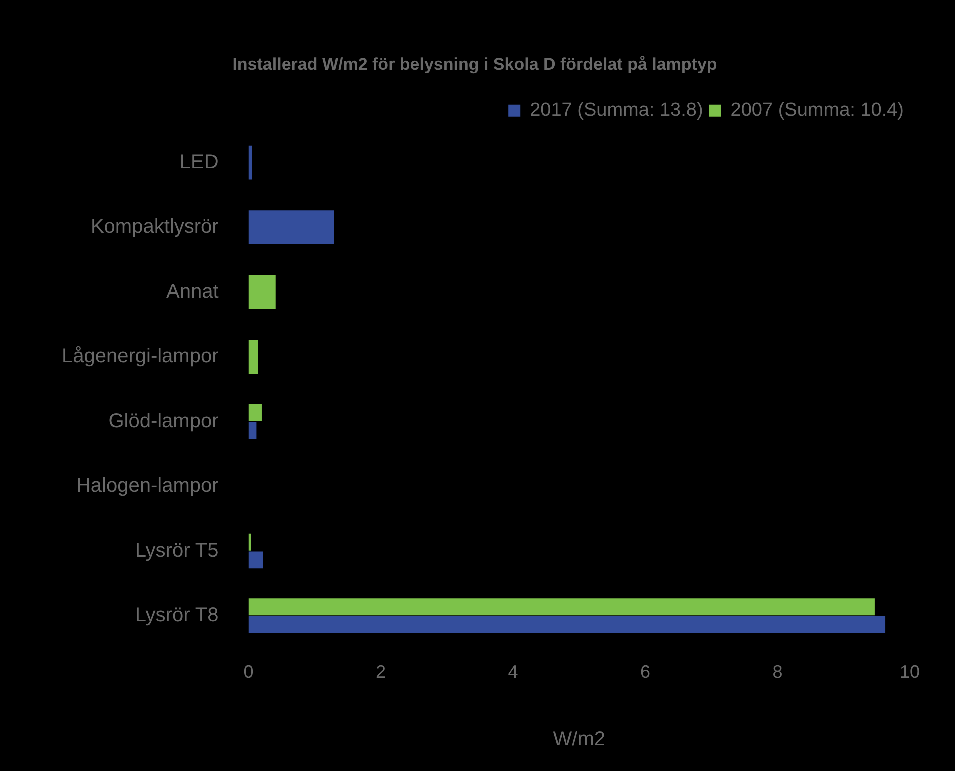 The width and height of the screenshot is (955, 771). What do you see at coordinates (817, 111) in the screenshot?
I see `legend-label: 2007 (Summa: 10.4)` at bounding box center [817, 111].